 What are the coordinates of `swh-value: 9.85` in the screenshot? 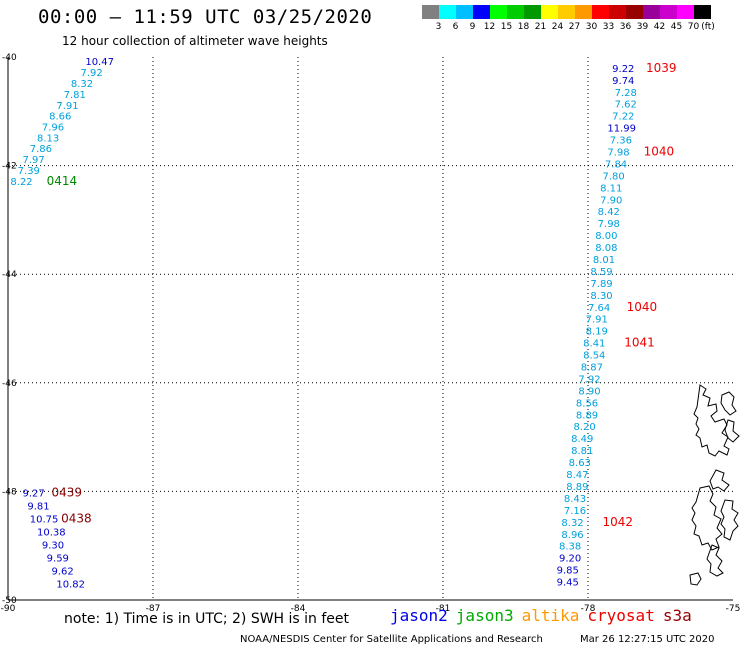 It's located at (568, 571).